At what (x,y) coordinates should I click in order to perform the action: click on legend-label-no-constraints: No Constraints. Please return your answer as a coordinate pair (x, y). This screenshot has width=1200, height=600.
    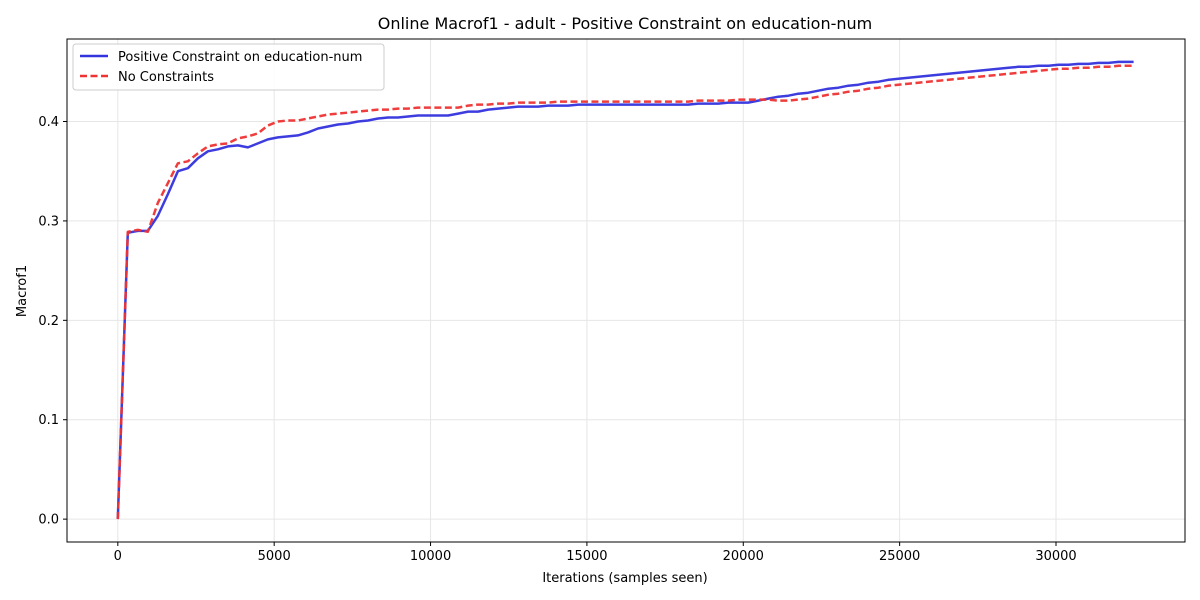
    Looking at the image, I should click on (166, 77).